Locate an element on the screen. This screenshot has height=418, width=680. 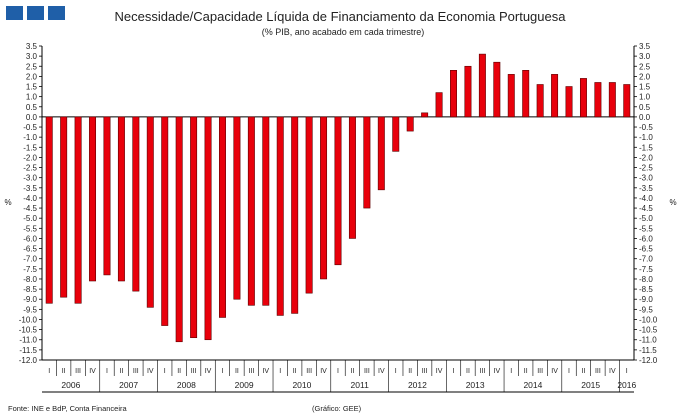
y-tick-label: 3.5 is located at coordinates (645, 46).